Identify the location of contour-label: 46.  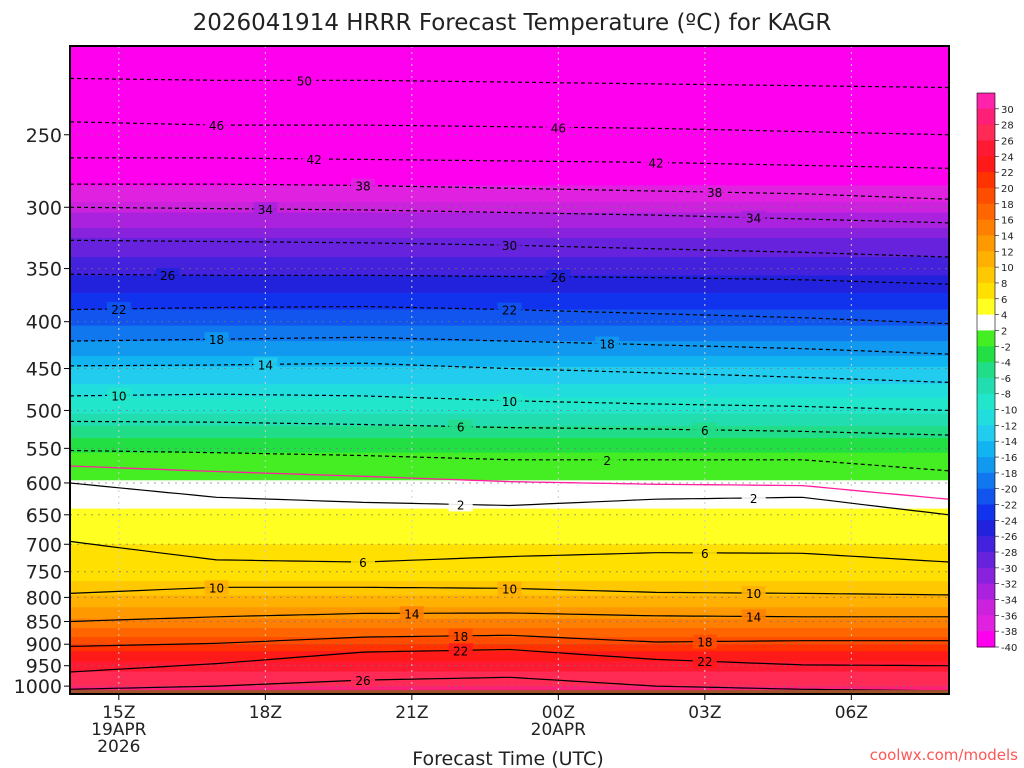
(216, 126).